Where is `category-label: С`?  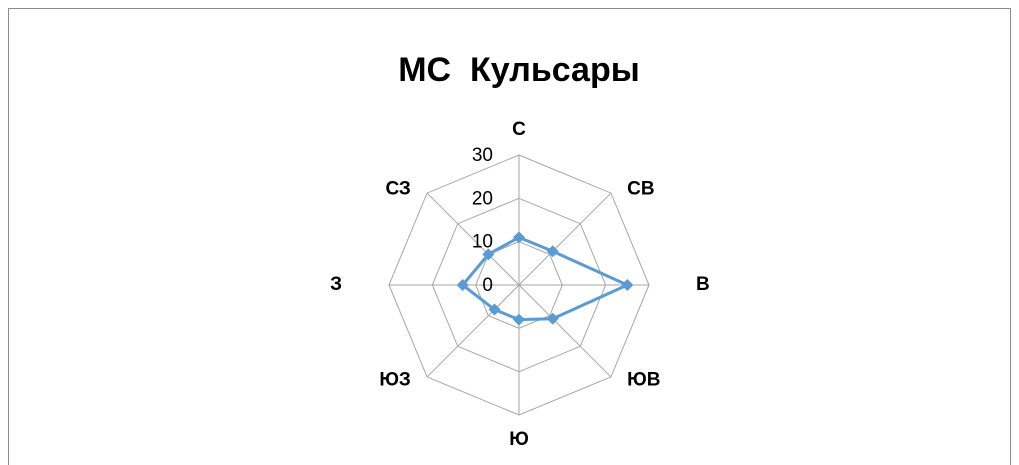 category-label: С is located at coordinates (519, 129).